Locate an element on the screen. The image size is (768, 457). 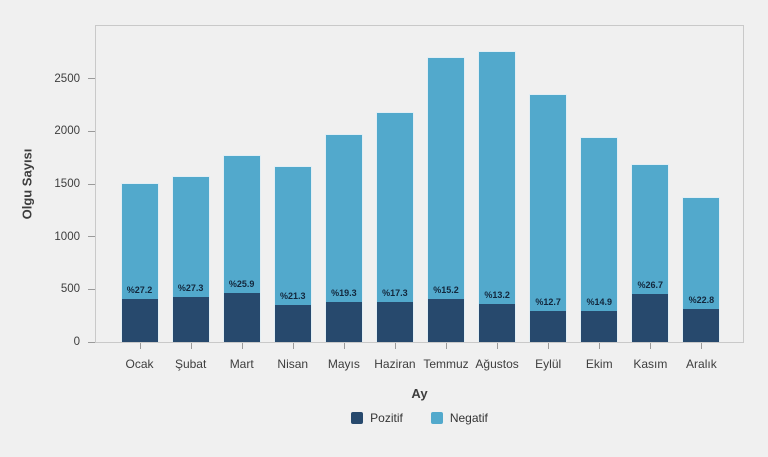
bar-percent-label: %26.7 is located at coordinates (650, 285).